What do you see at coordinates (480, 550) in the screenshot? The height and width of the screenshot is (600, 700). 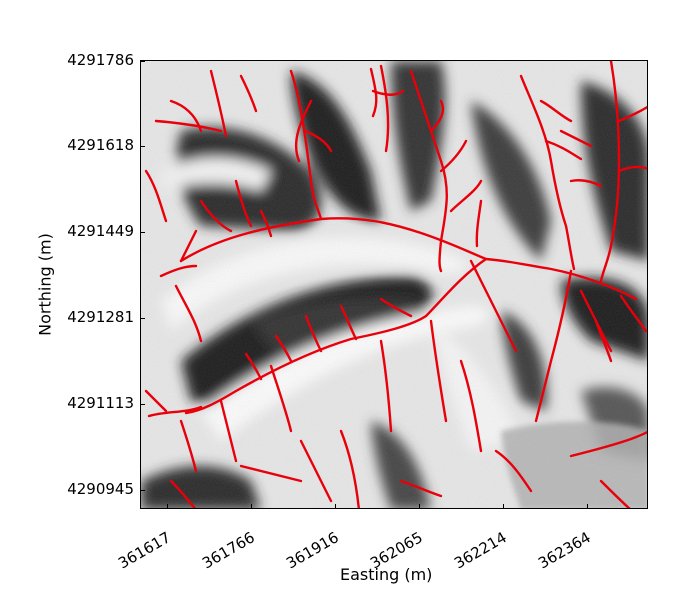 I see `x-tick-label: 362214` at bounding box center [480, 550].